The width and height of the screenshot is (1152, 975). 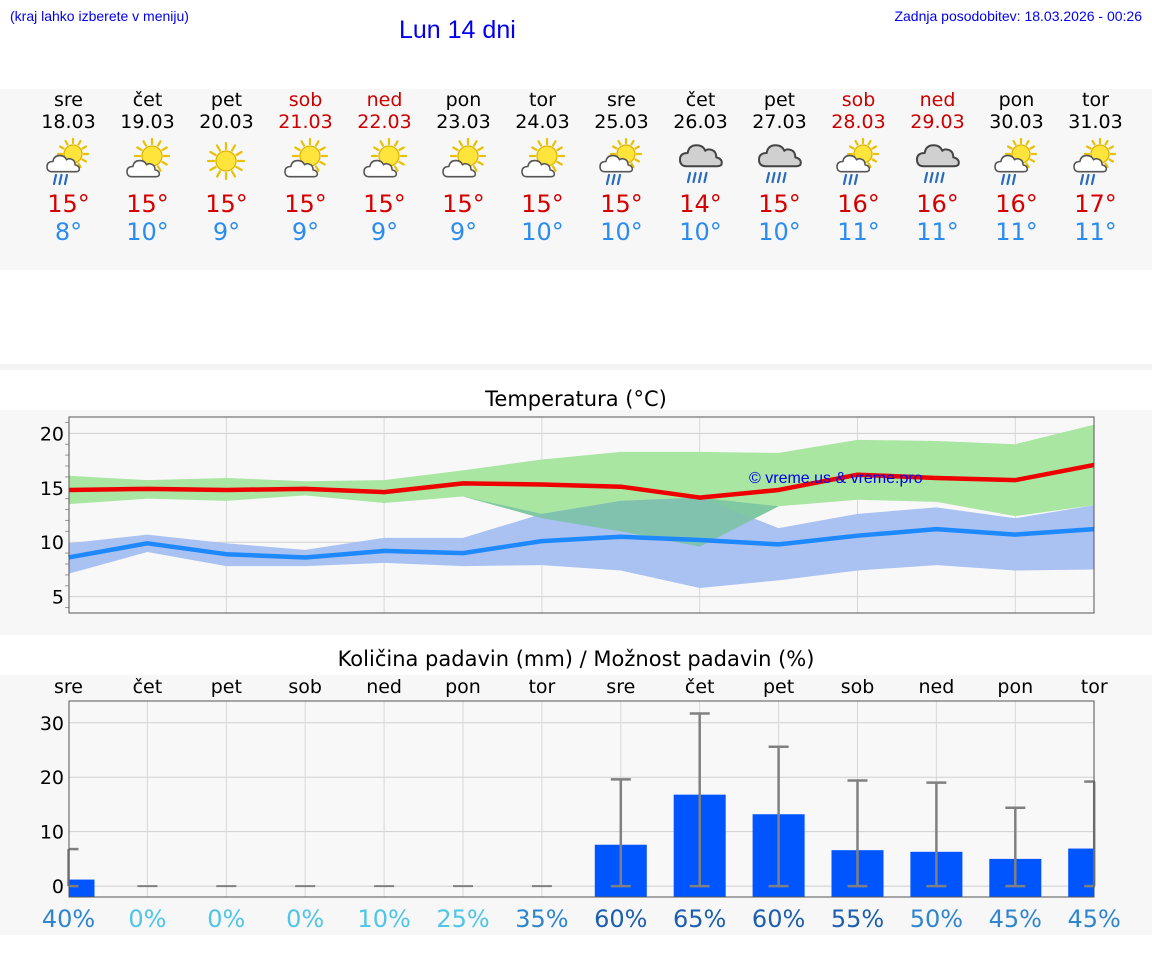 I want to click on precip-probability: 60%, so click(x=620, y=919).